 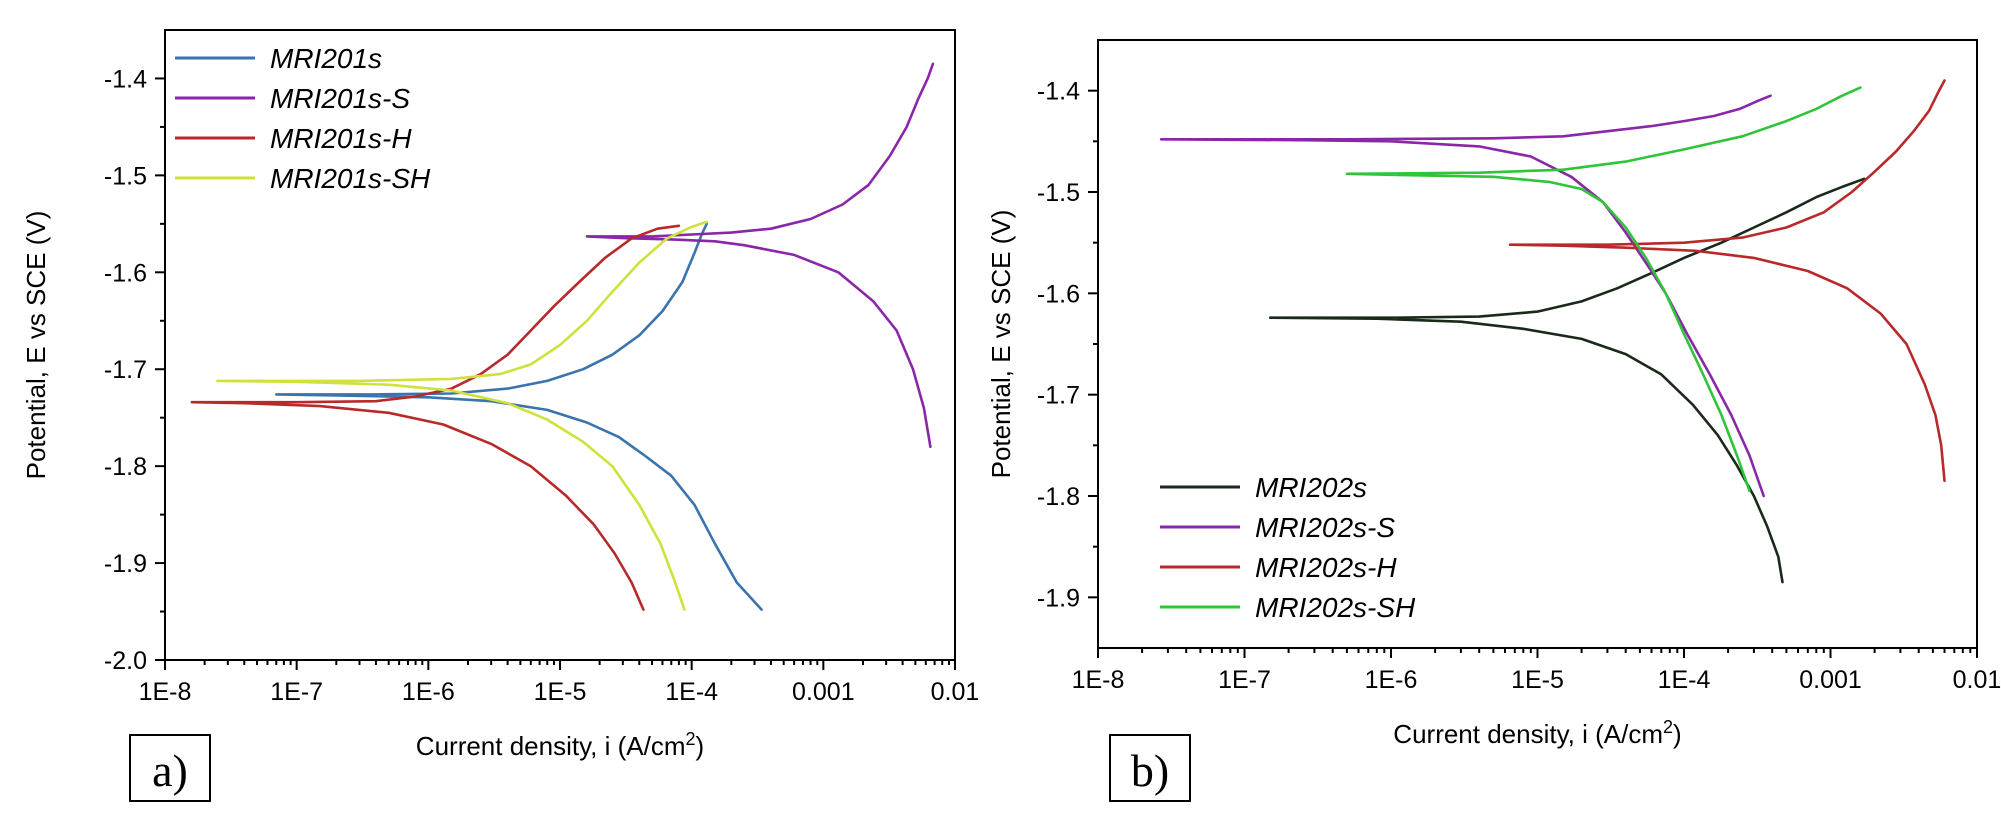 What do you see at coordinates (560, 692) in the screenshot?
I see `x-tick-label-a: 1E-5` at bounding box center [560, 692].